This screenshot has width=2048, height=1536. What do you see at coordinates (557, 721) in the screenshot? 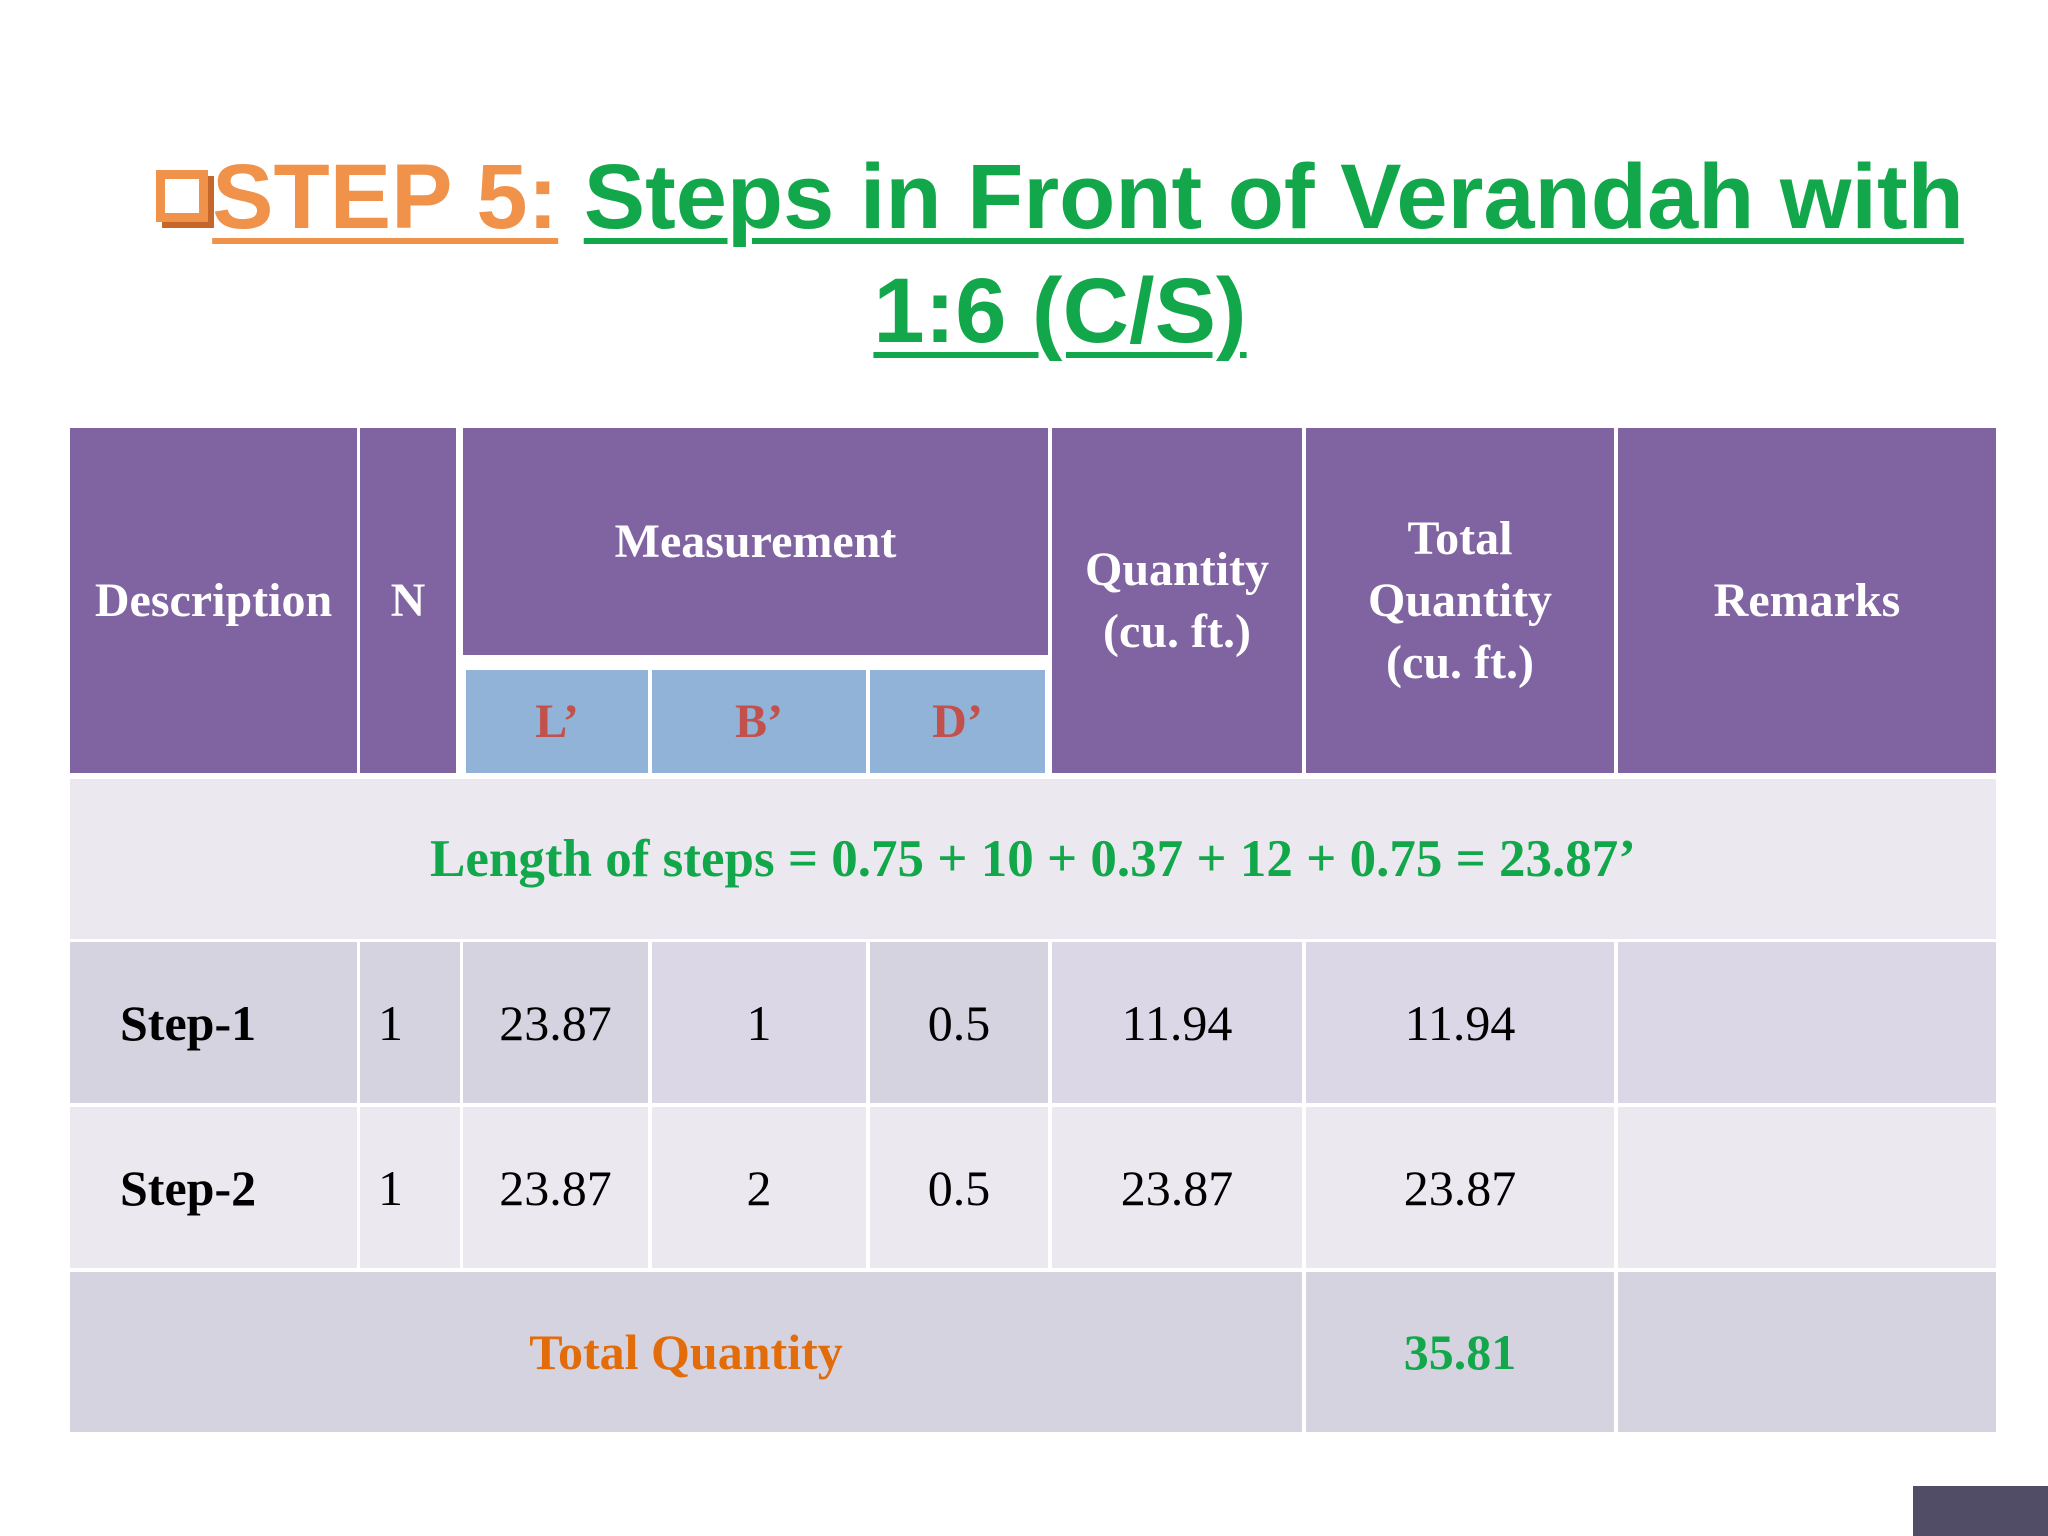
I see `subheader-length: L’` at bounding box center [557, 721].